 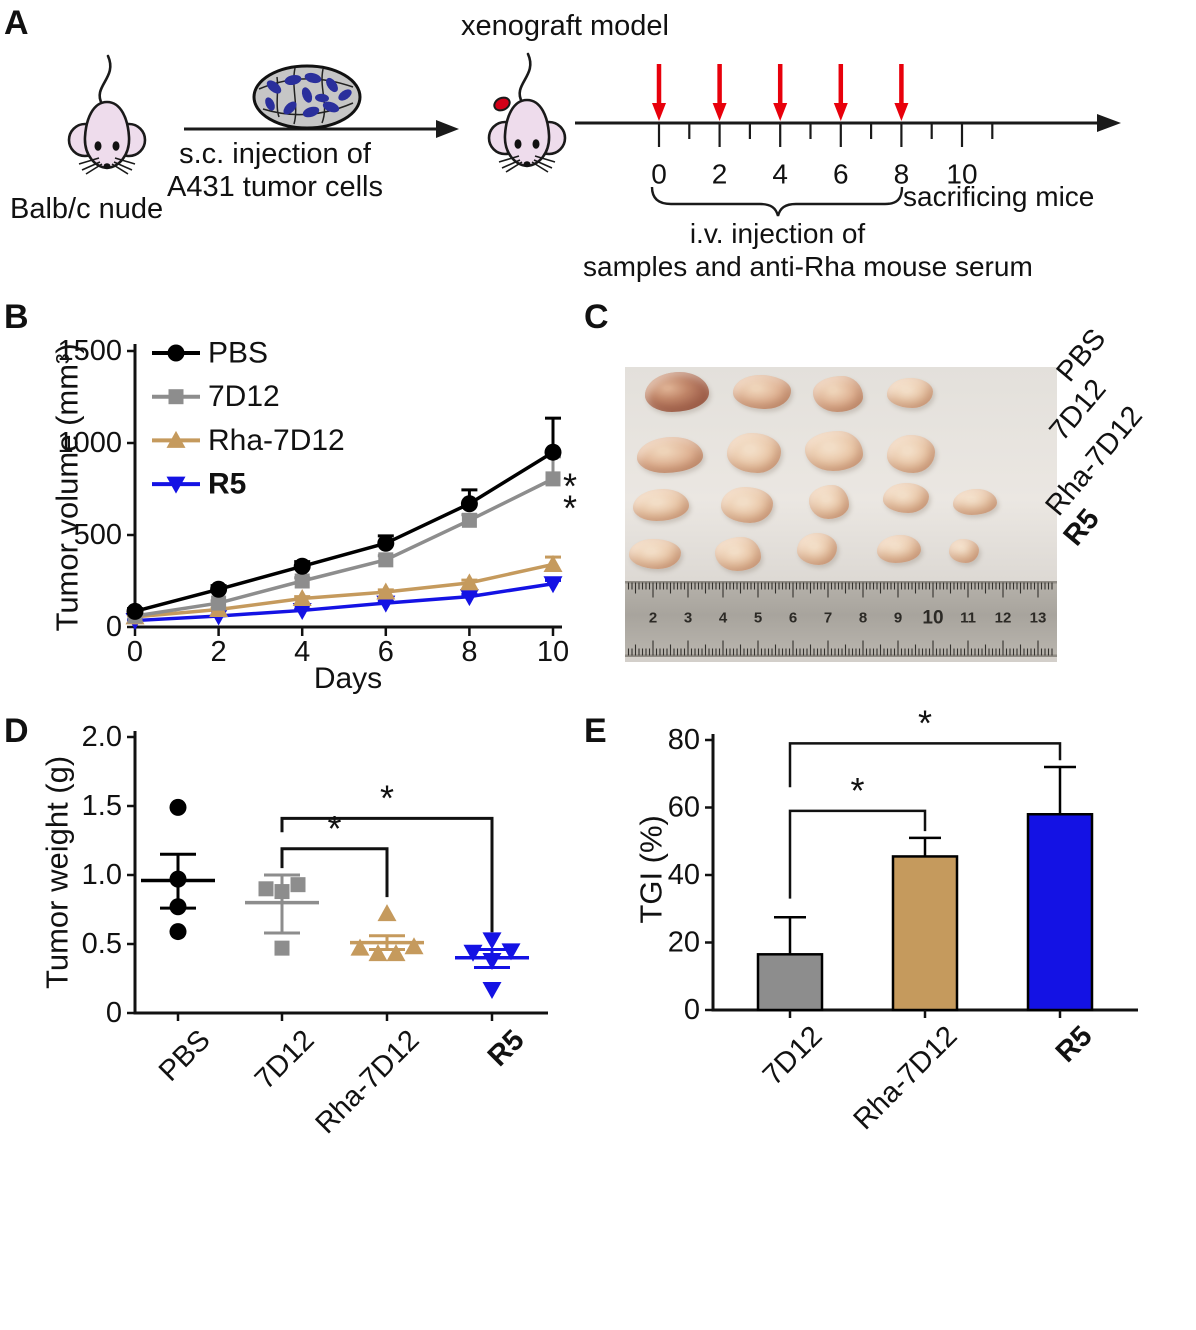 What do you see at coordinates (793, 618) in the screenshot?
I see `ruler-number: 6` at bounding box center [793, 618].